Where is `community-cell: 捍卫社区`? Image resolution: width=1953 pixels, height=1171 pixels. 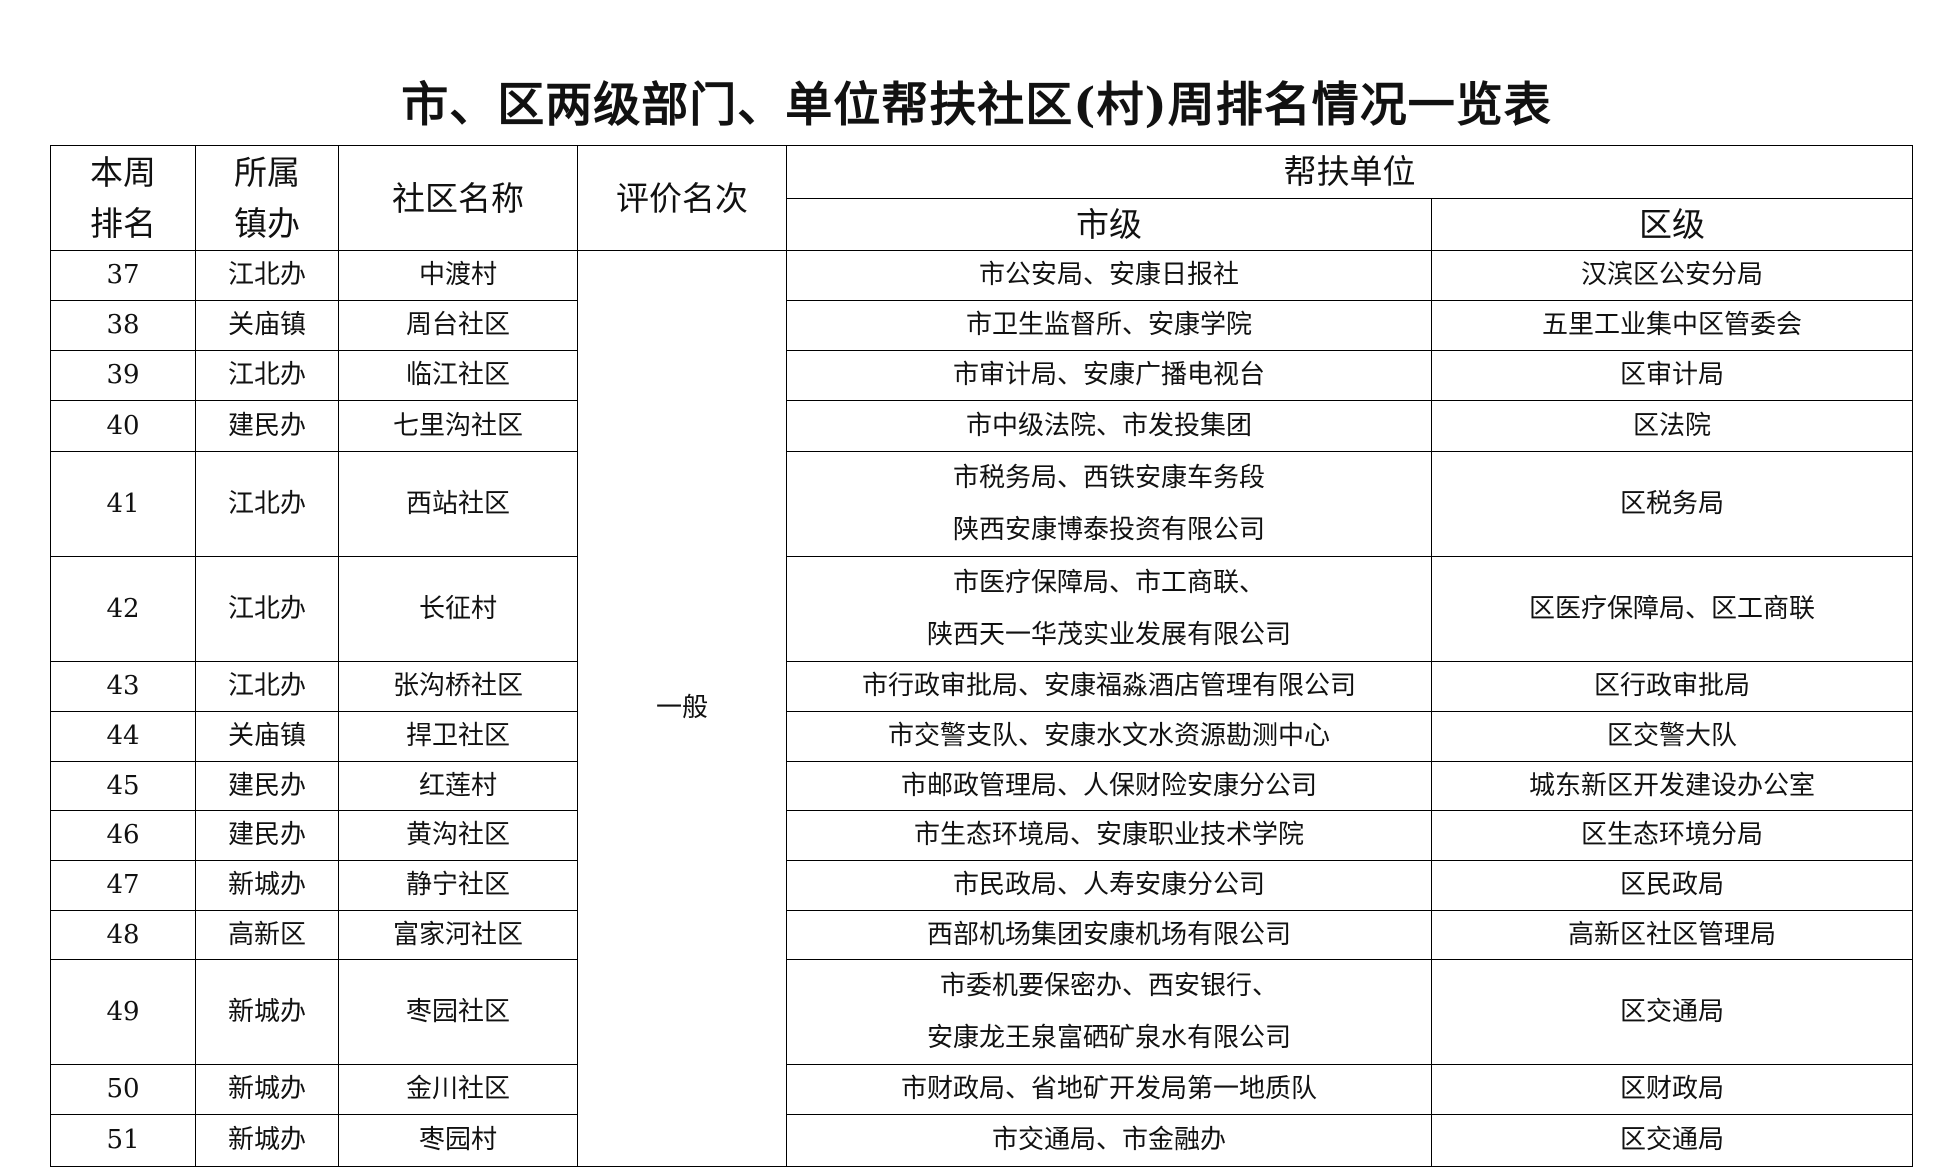 community-cell: 捍卫社区 is located at coordinates (458, 737).